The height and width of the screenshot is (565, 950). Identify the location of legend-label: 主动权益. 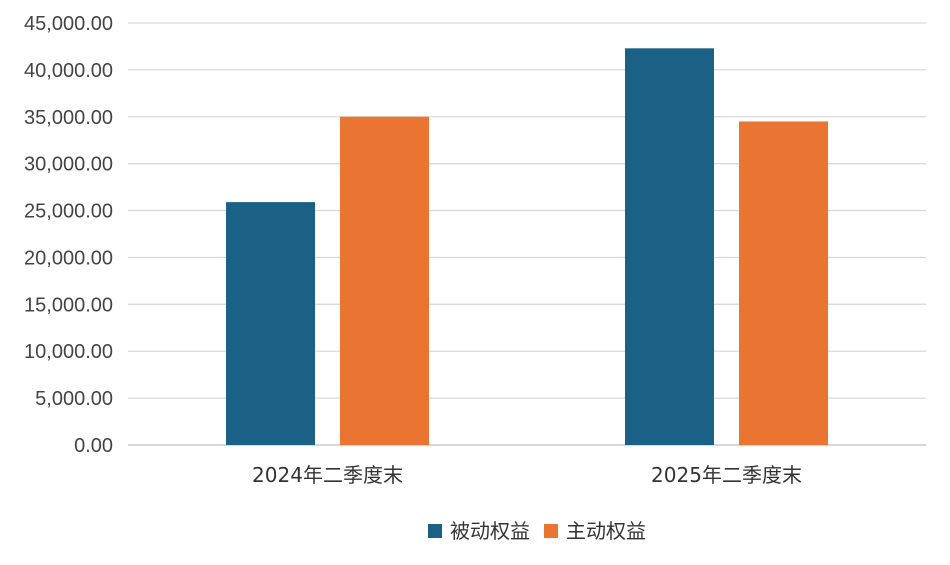
(606, 531).